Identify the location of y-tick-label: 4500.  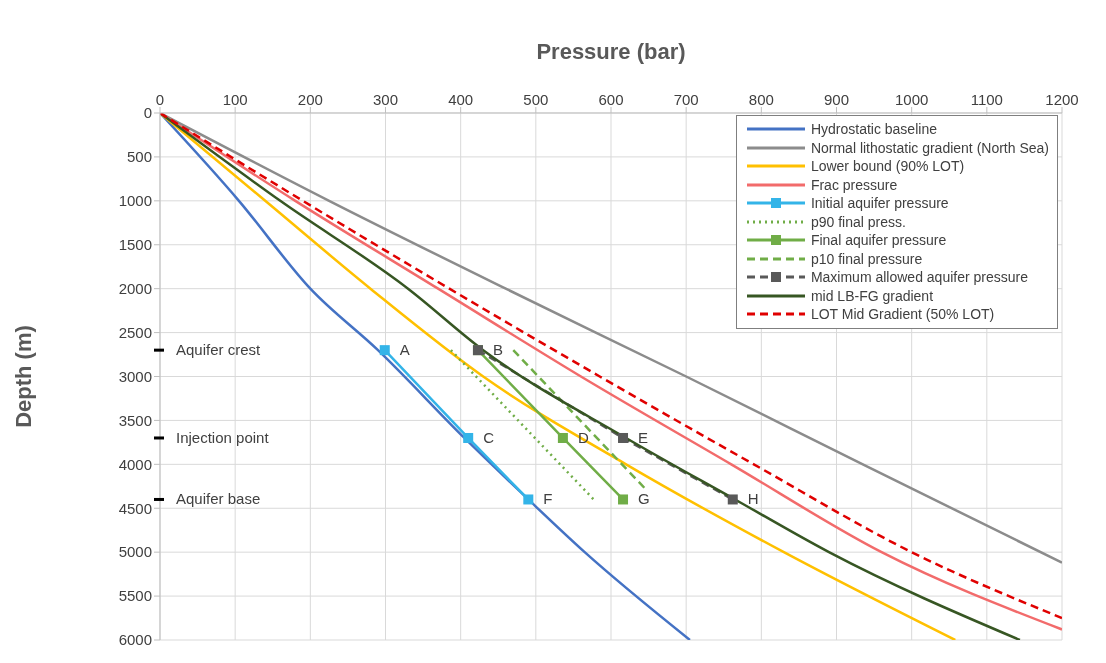
(135, 508).